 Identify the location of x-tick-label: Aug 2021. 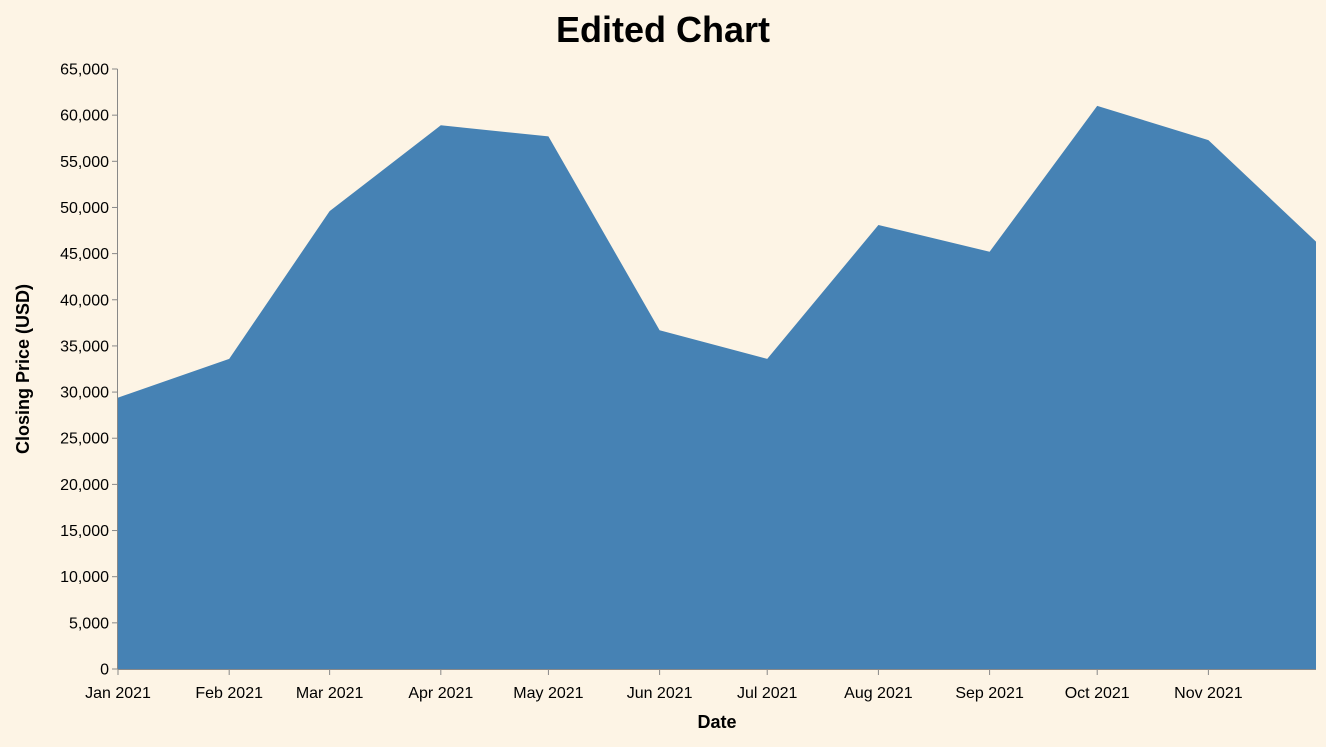
(878, 693).